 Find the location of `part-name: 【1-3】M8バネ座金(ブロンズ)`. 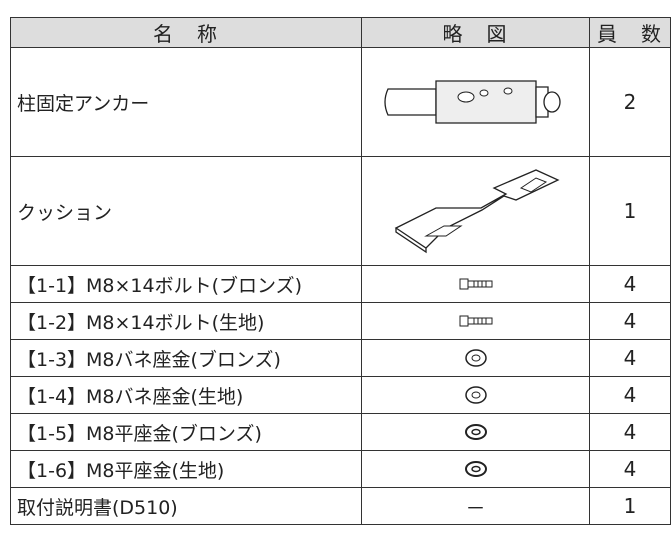

part-name: 【1-3】M8バネ座金(ブロンズ) is located at coordinates (186, 358).